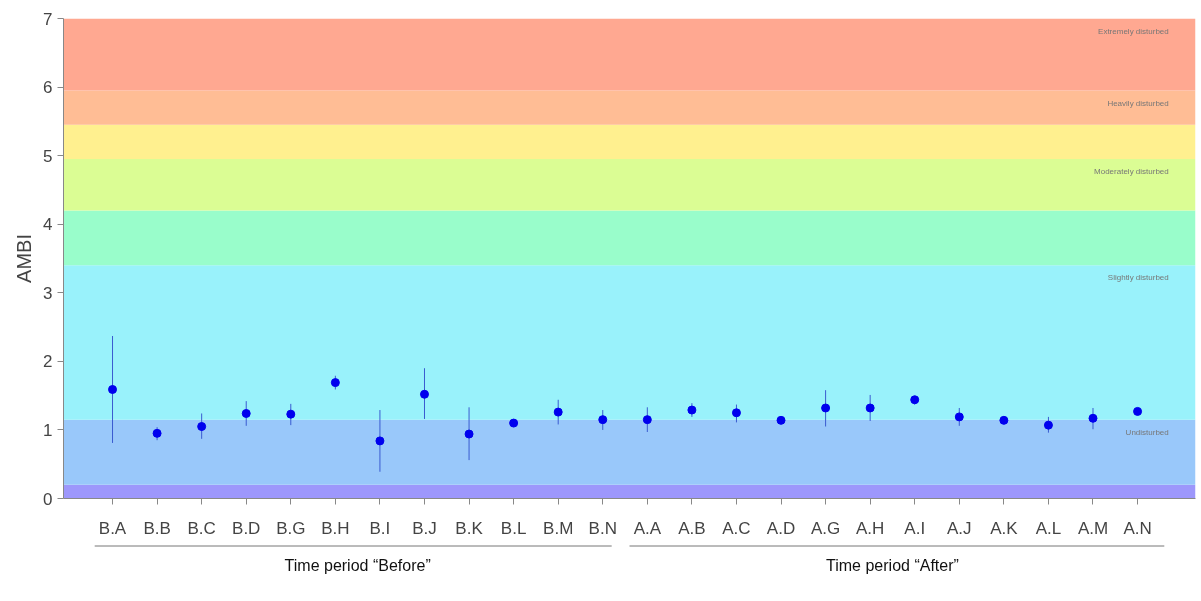 Image resolution: width=1201 pixels, height=601 pixels. Describe the element at coordinates (1137, 528) in the screenshot. I see `x-tick-label: A.N` at that location.